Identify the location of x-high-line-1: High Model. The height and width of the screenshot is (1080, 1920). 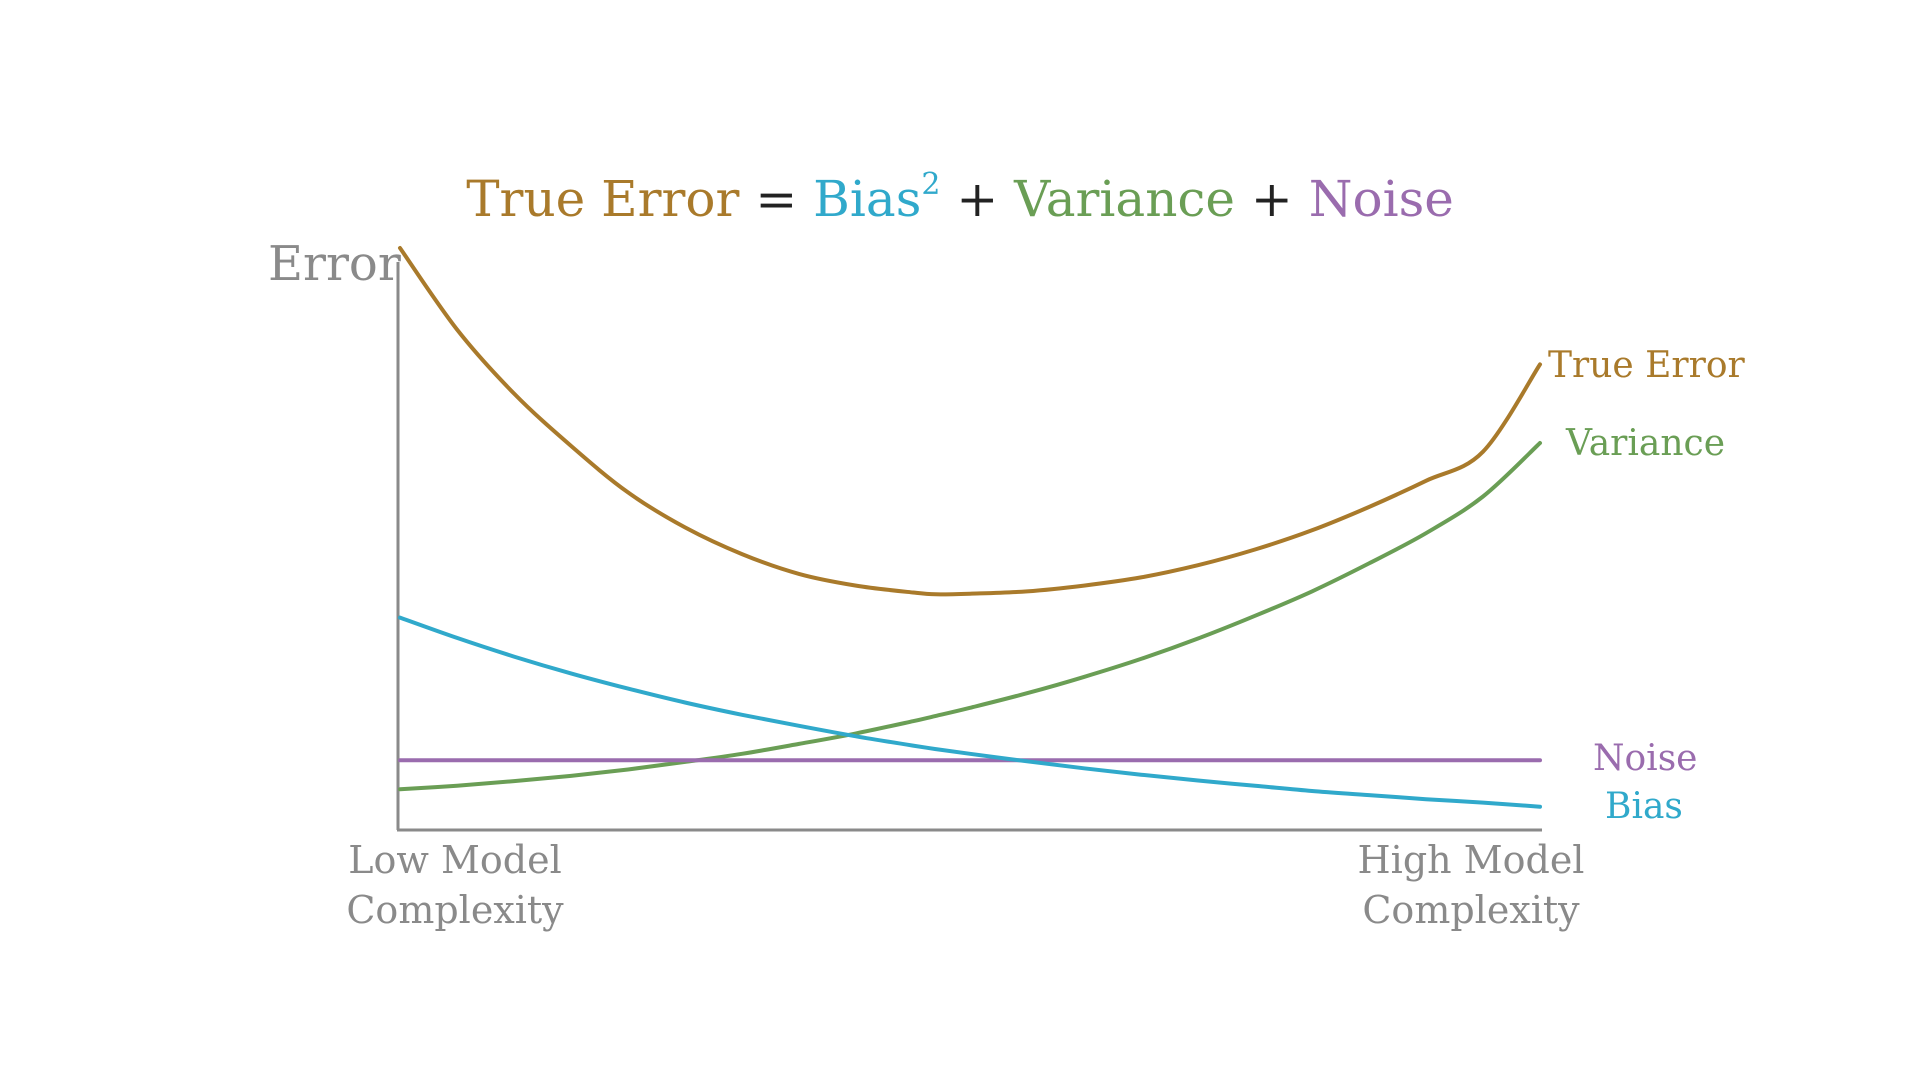
(1471, 860).